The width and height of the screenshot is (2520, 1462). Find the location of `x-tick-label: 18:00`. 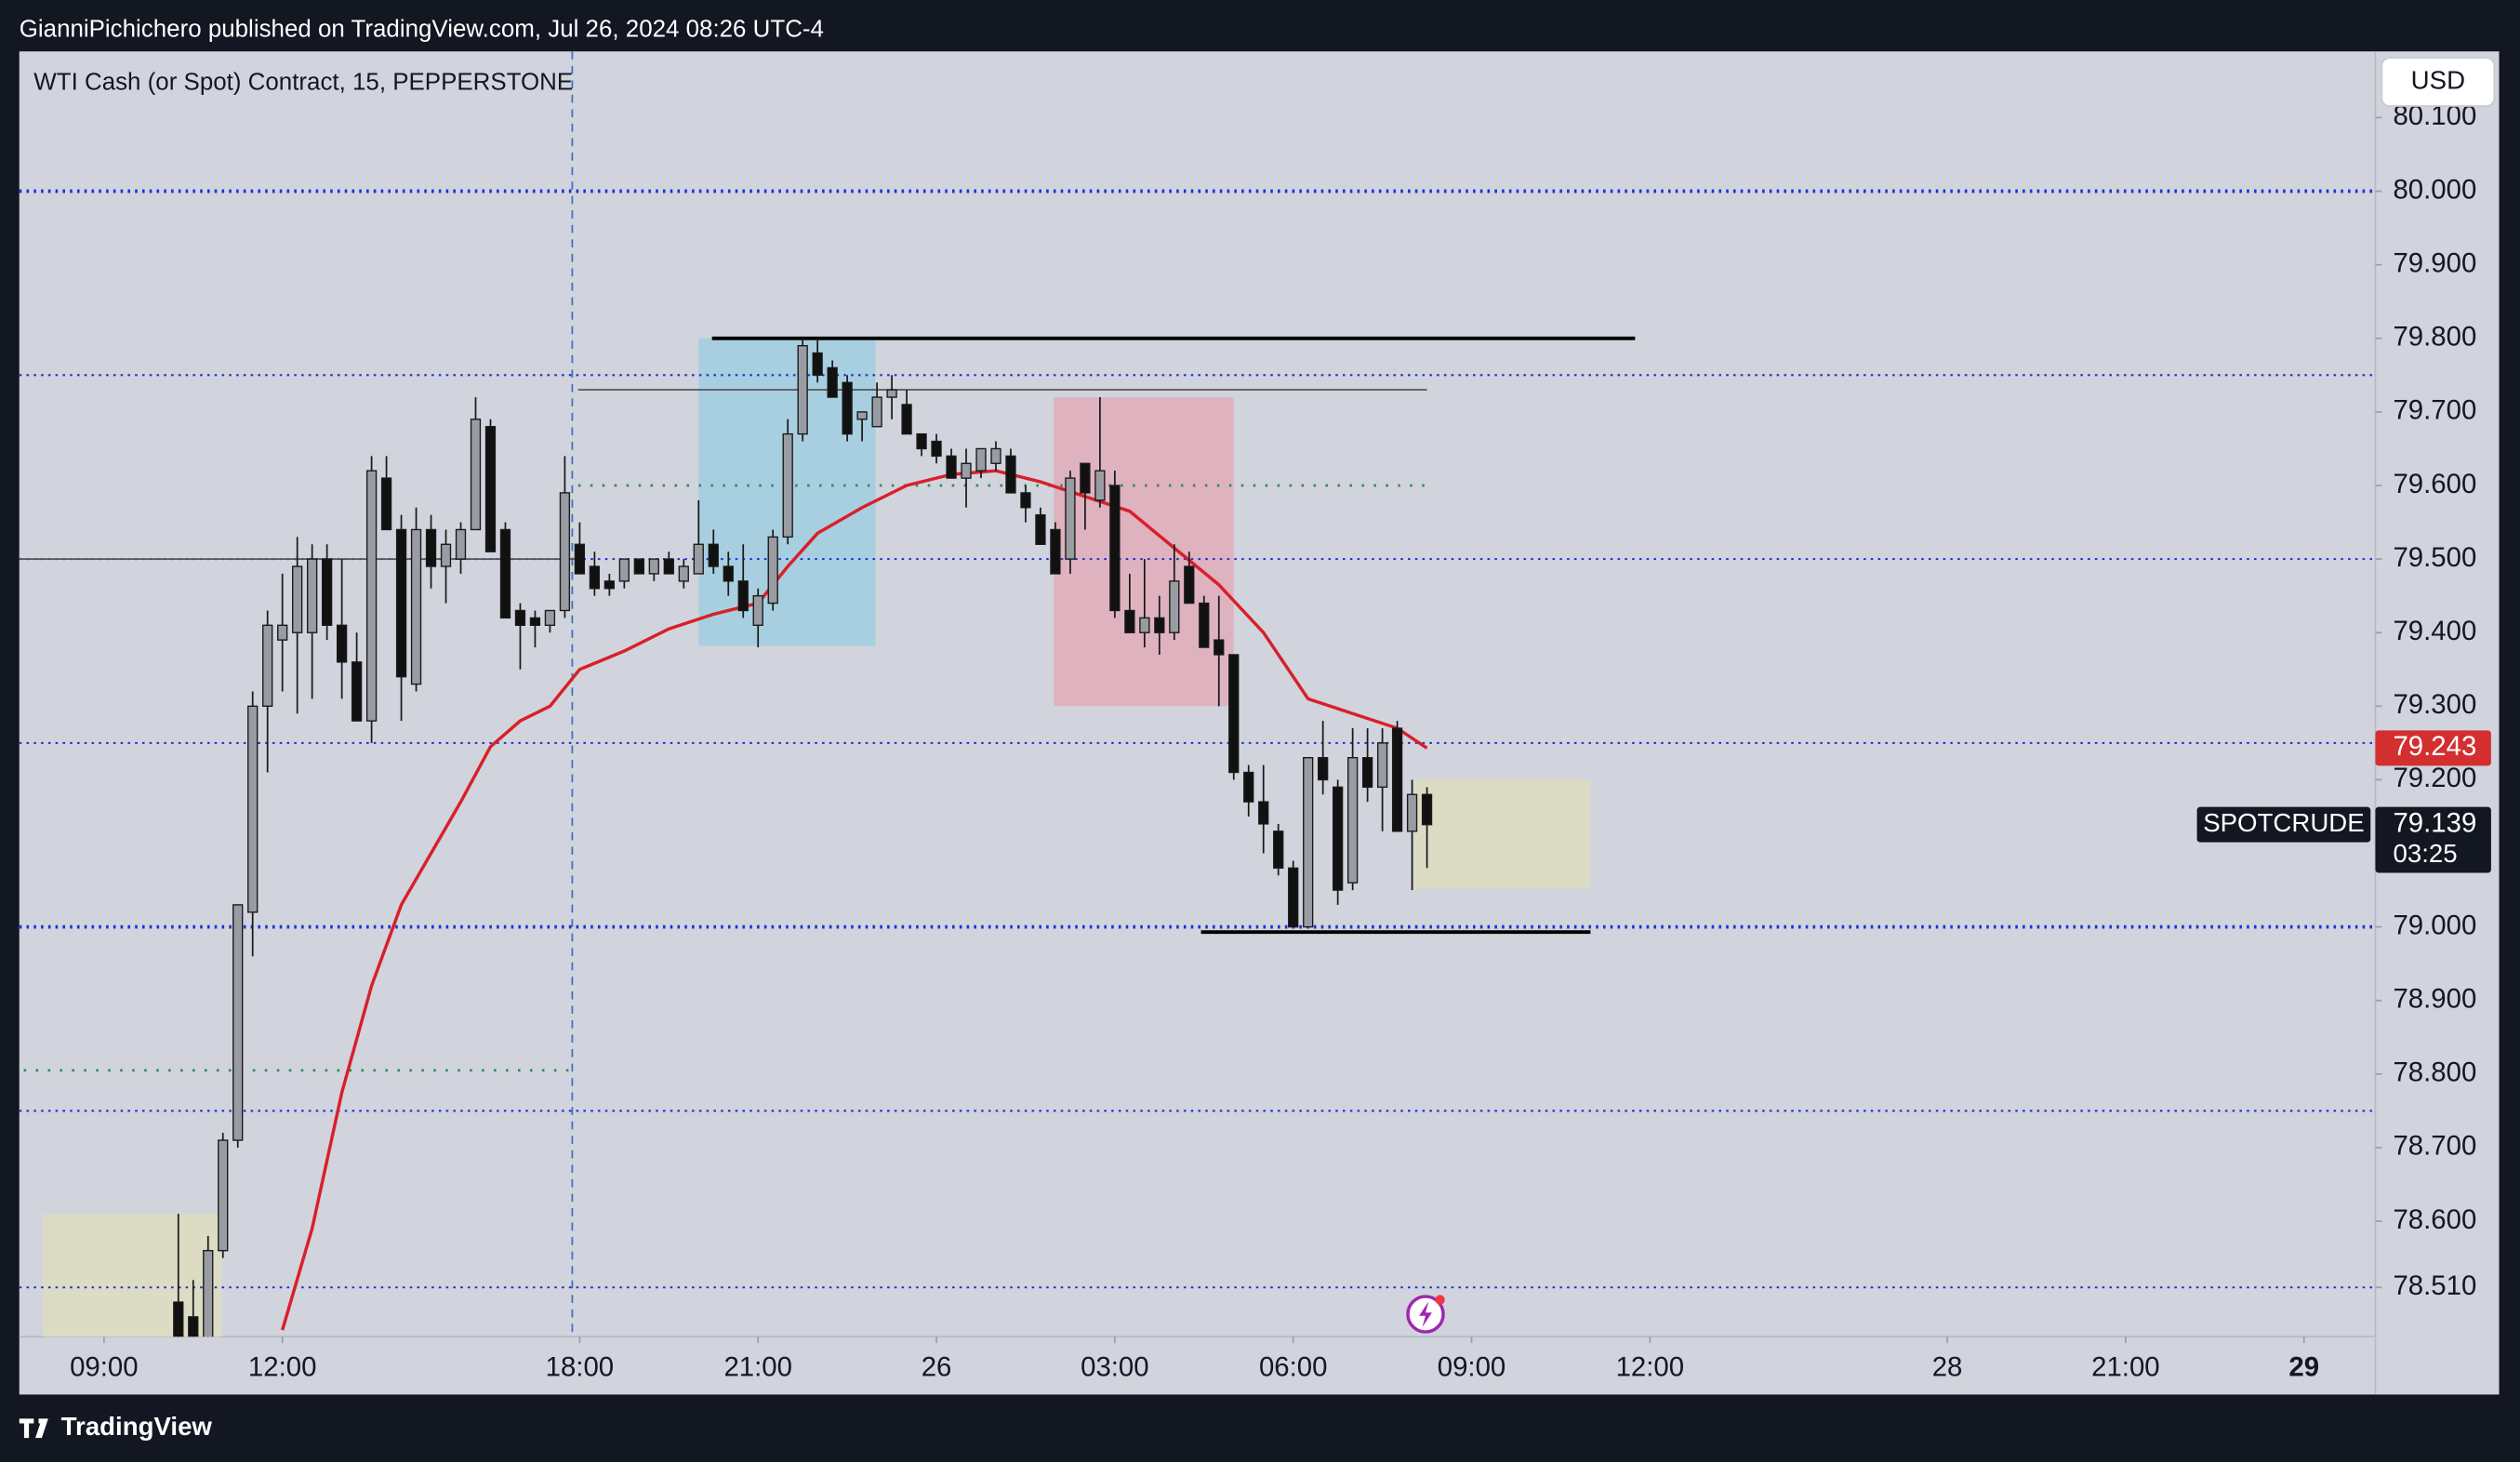

x-tick-label: 18:00 is located at coordinates (580, 1367).